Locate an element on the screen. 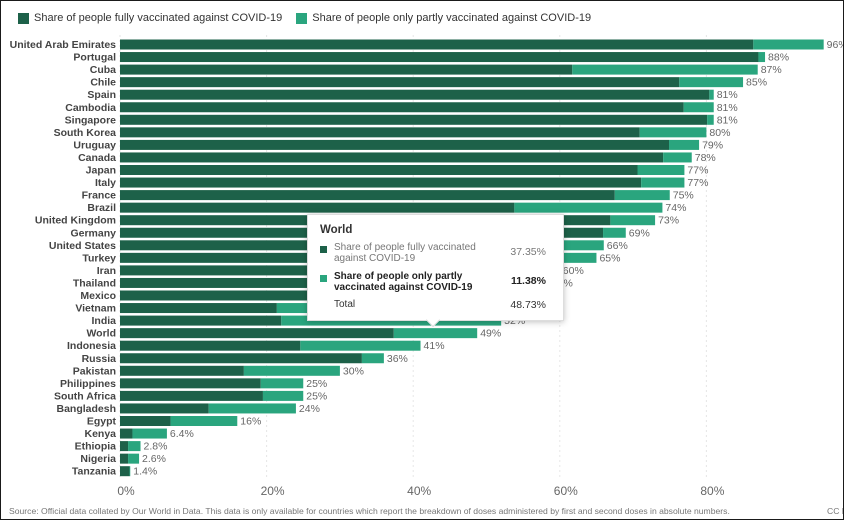  x-tick-label: 40% is located at coordinates (419, 491).